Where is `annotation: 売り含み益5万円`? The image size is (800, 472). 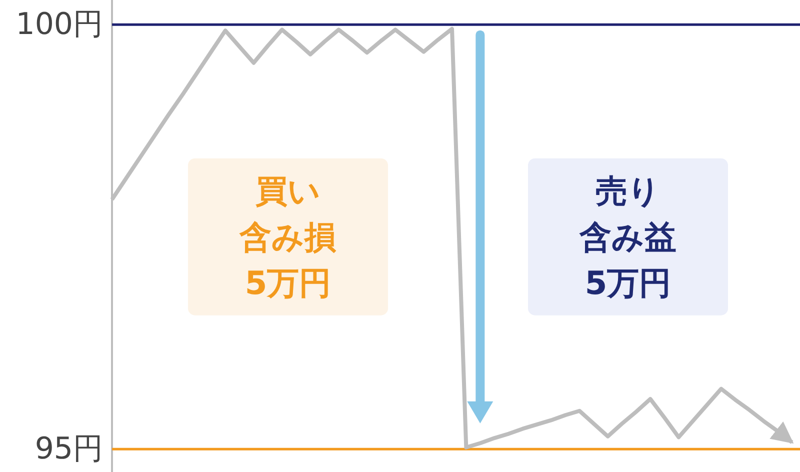
annotation: 売り含み益5万円 is located at coordinates (627, 237).